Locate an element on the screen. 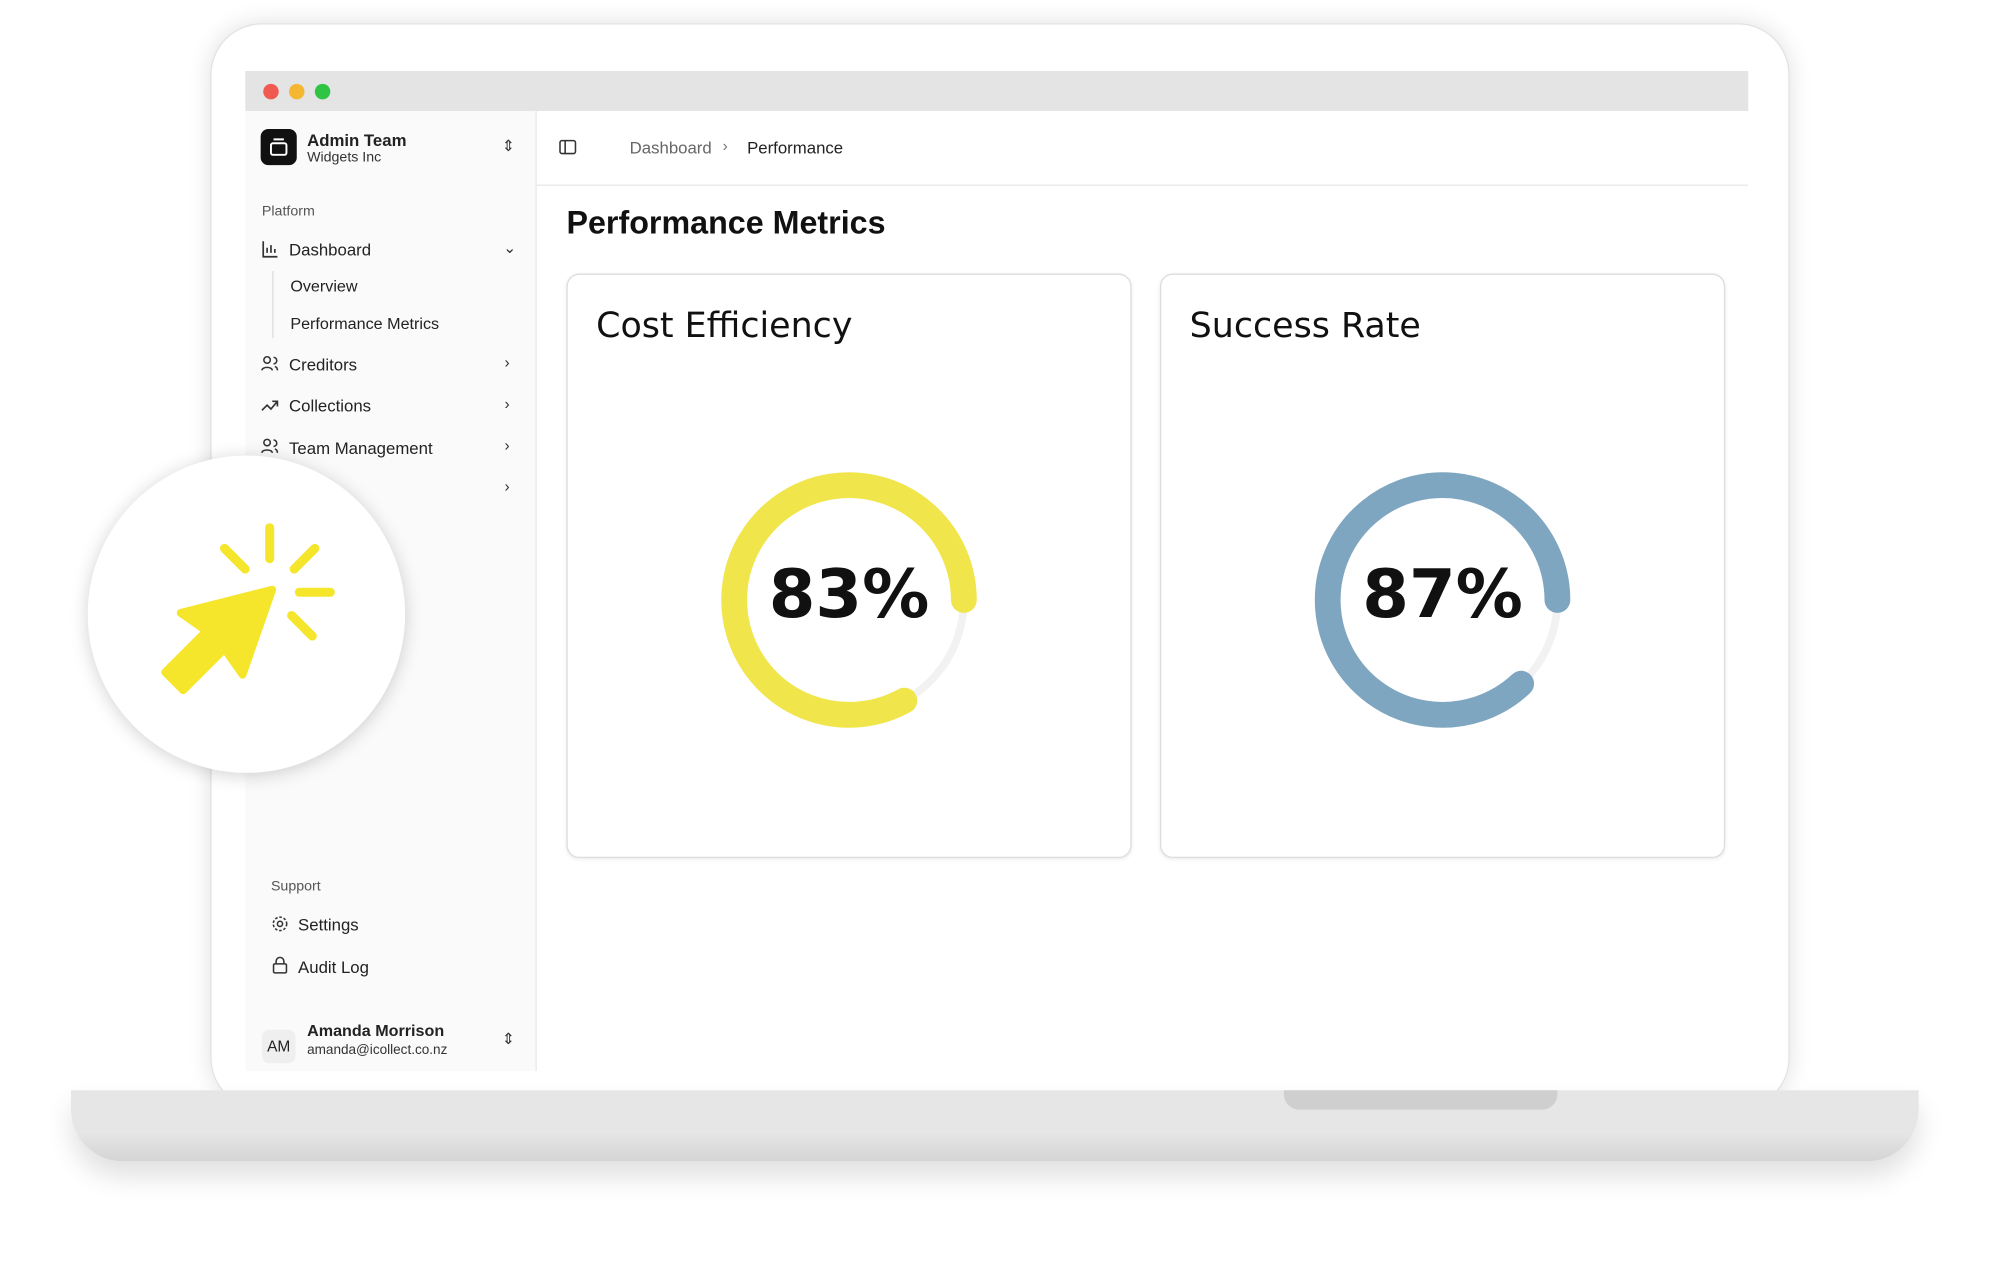 Image resolution: width=2000 pixels, height=1265 pixels. nav-item: Collections is located at coordinates (330, 406).